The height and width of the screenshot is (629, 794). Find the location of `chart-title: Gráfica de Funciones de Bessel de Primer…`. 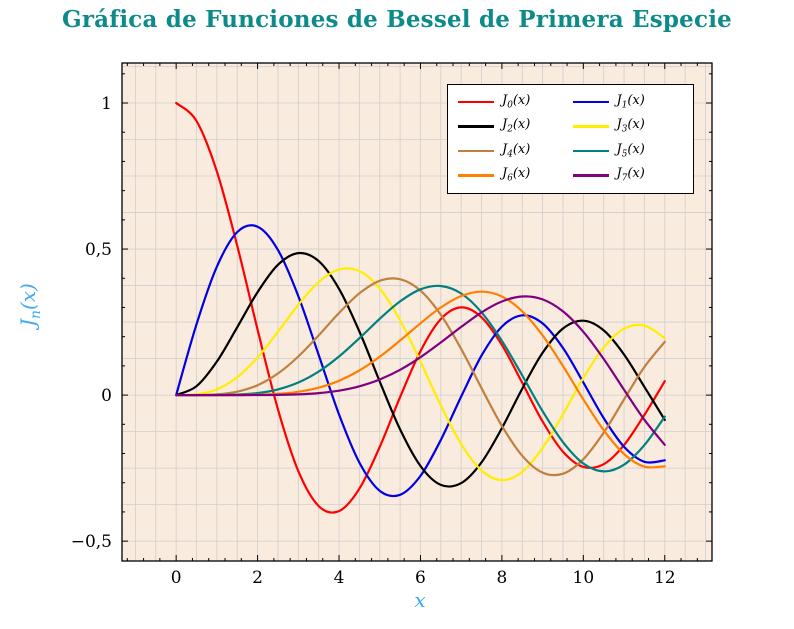

chart-title: Gráfica de Funciones de Bessel de Primer… is located at coordinates (396, 19).